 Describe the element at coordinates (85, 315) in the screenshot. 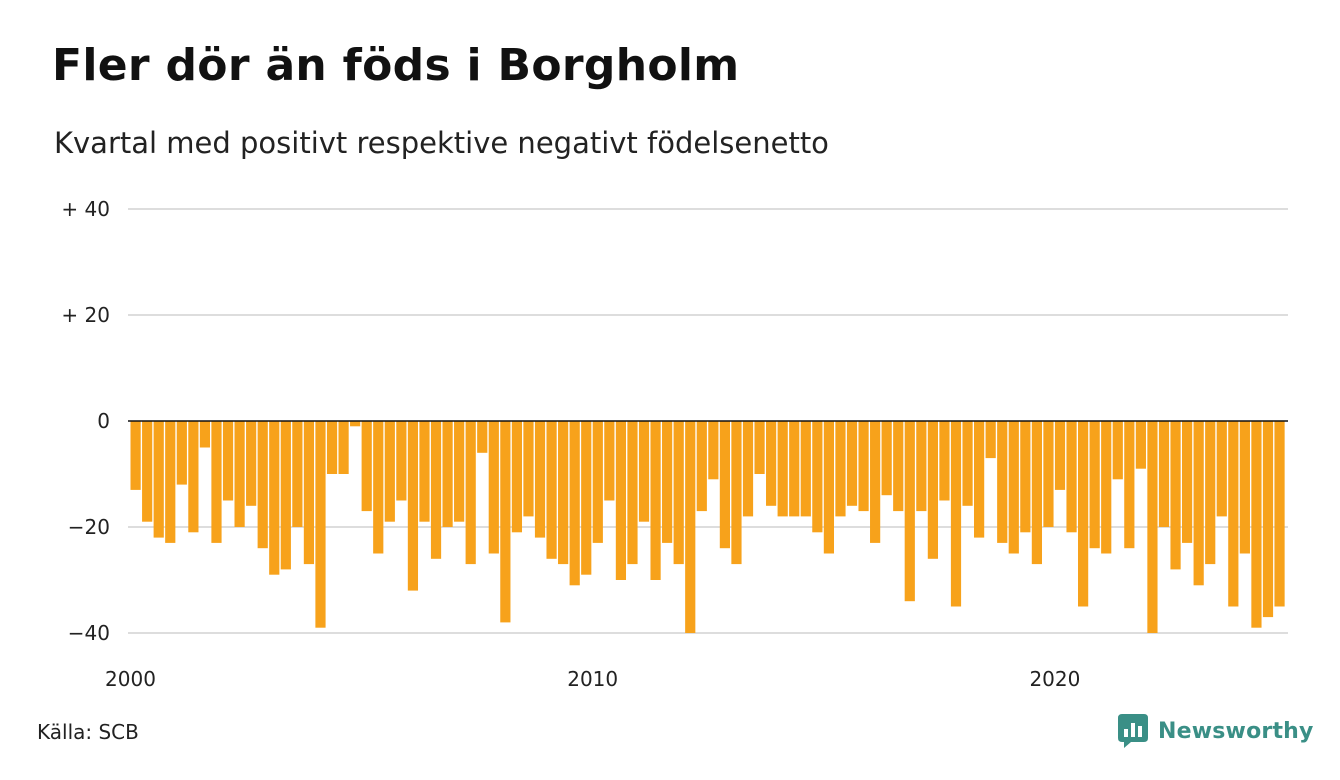

I see `y-tick-label: + 20` at that location.